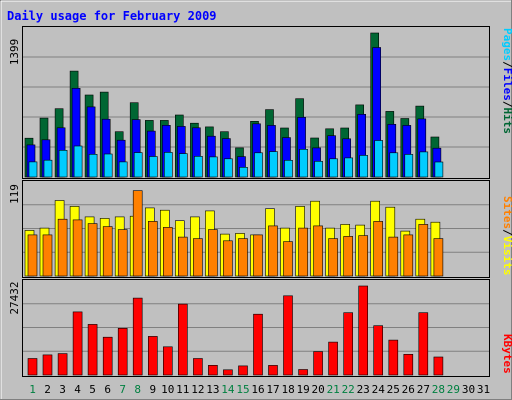 The image size is (512, 400). I want to click on x-tick-label: 15, so click(242, 389).